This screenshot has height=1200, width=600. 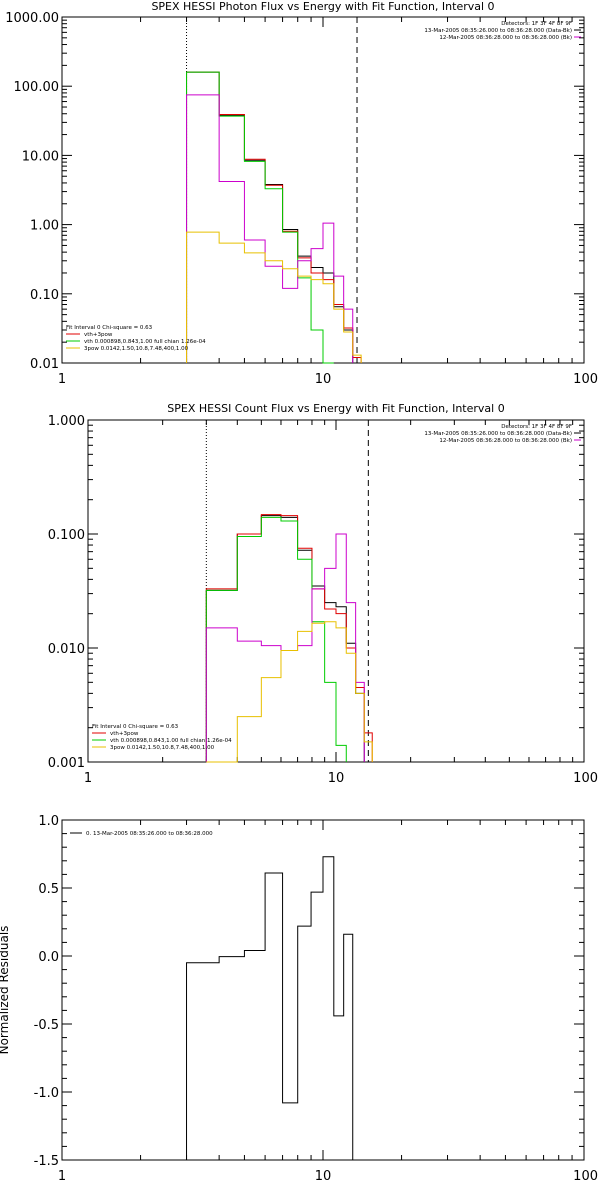 What do you see at coordinates (5, 990) in the screenshot?
I see `y-axis-label: Normalized Residuals` at bounding box center [5, 990].